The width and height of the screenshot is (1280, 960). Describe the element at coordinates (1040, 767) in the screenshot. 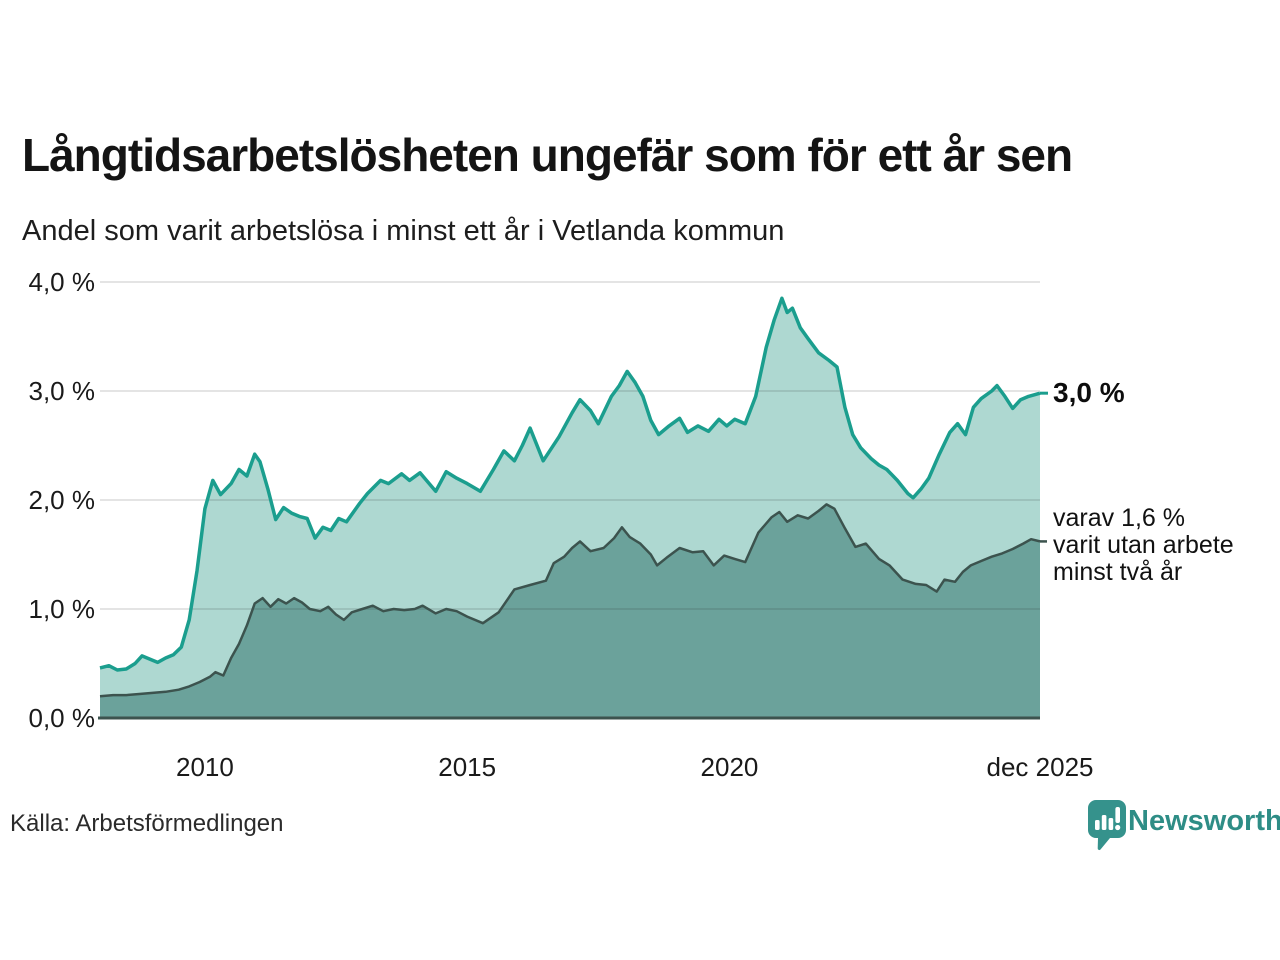

I see `x-axis-tick-label: dec 2025` at that location.